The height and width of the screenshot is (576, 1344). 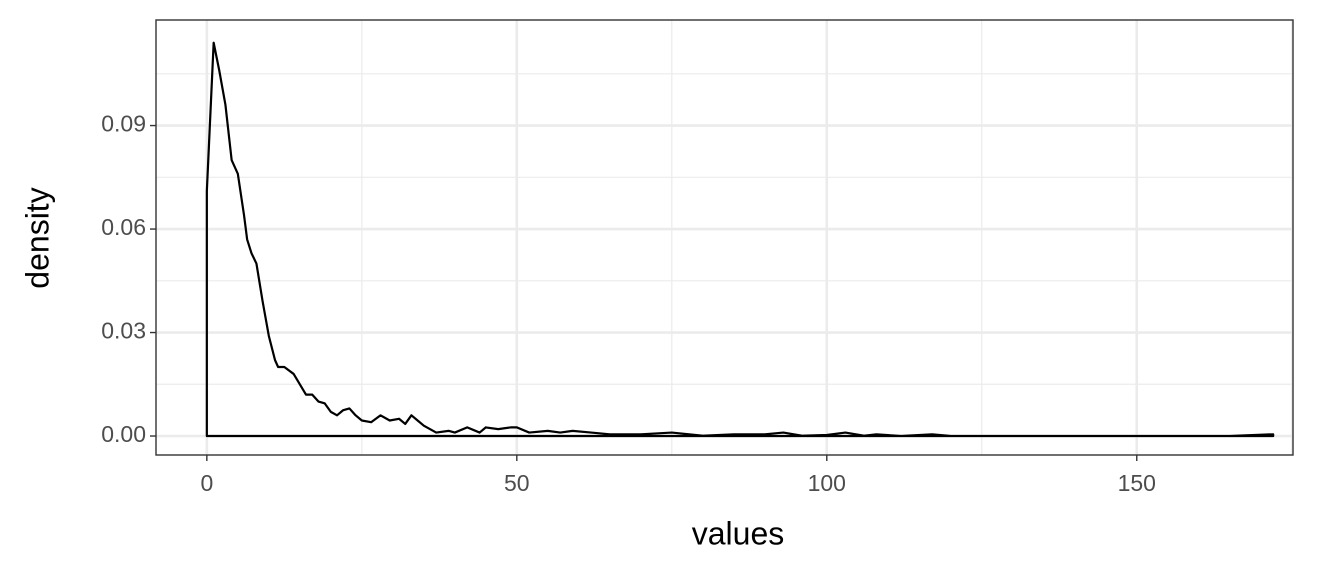 I want to click on y-tick-label: 0.00, so click(x=123, y=434).